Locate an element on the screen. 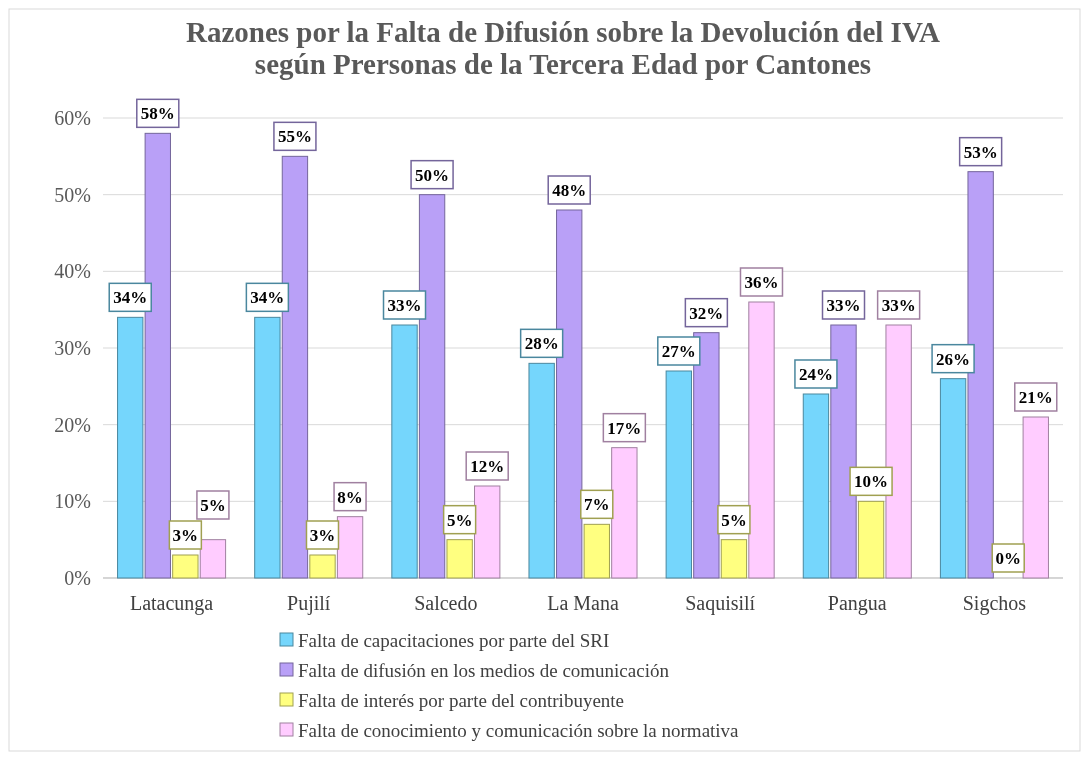 Image resolution: width=1089 pixels, height=760 pixels. x-tick-label: Latacunga is located at coordinates (171, 603).